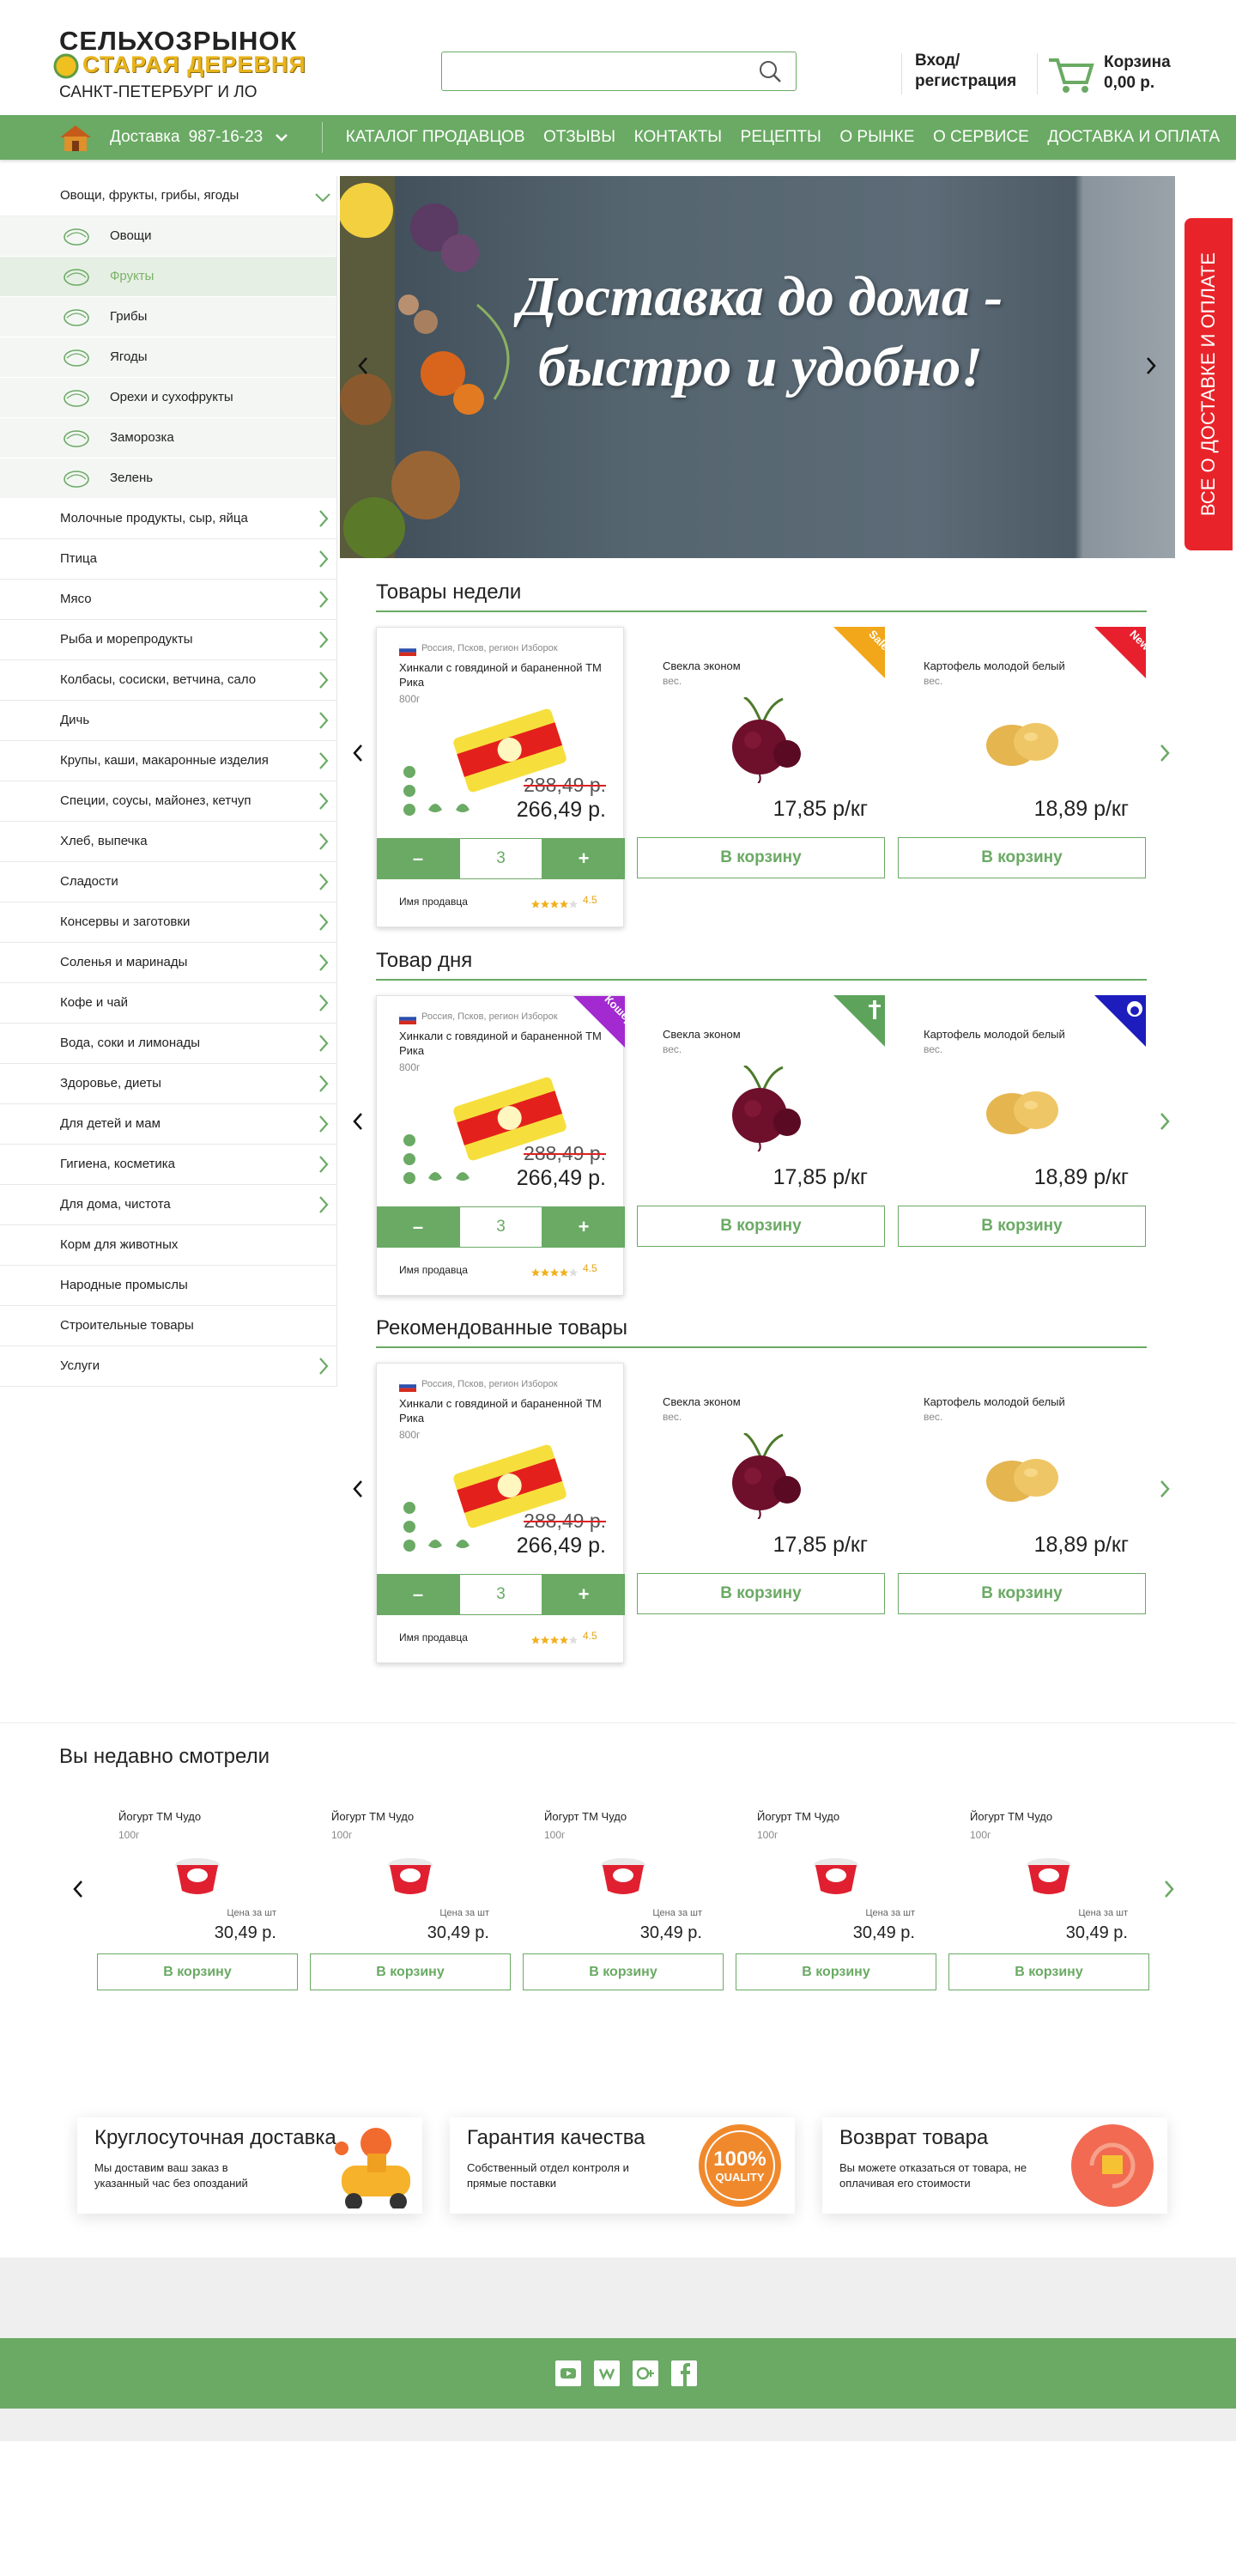 Image resolution: width=1236 pixels, height=2576 pixels. What do you see at coordinates (764, 777) in the screenshot?
I see `product-card: Свекла эконом вес. 17,85 р/кг В корзину Sale` at bounding box center [764, 777].